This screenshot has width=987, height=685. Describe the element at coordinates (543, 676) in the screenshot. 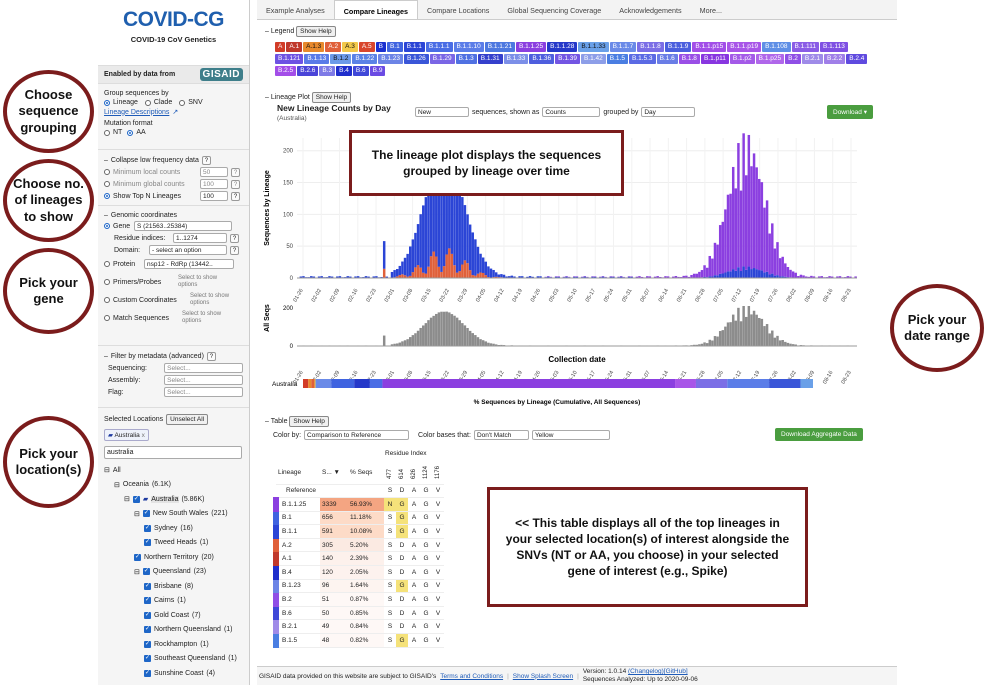

I see `splash-screen-link: Show Splash Screen` at that location.